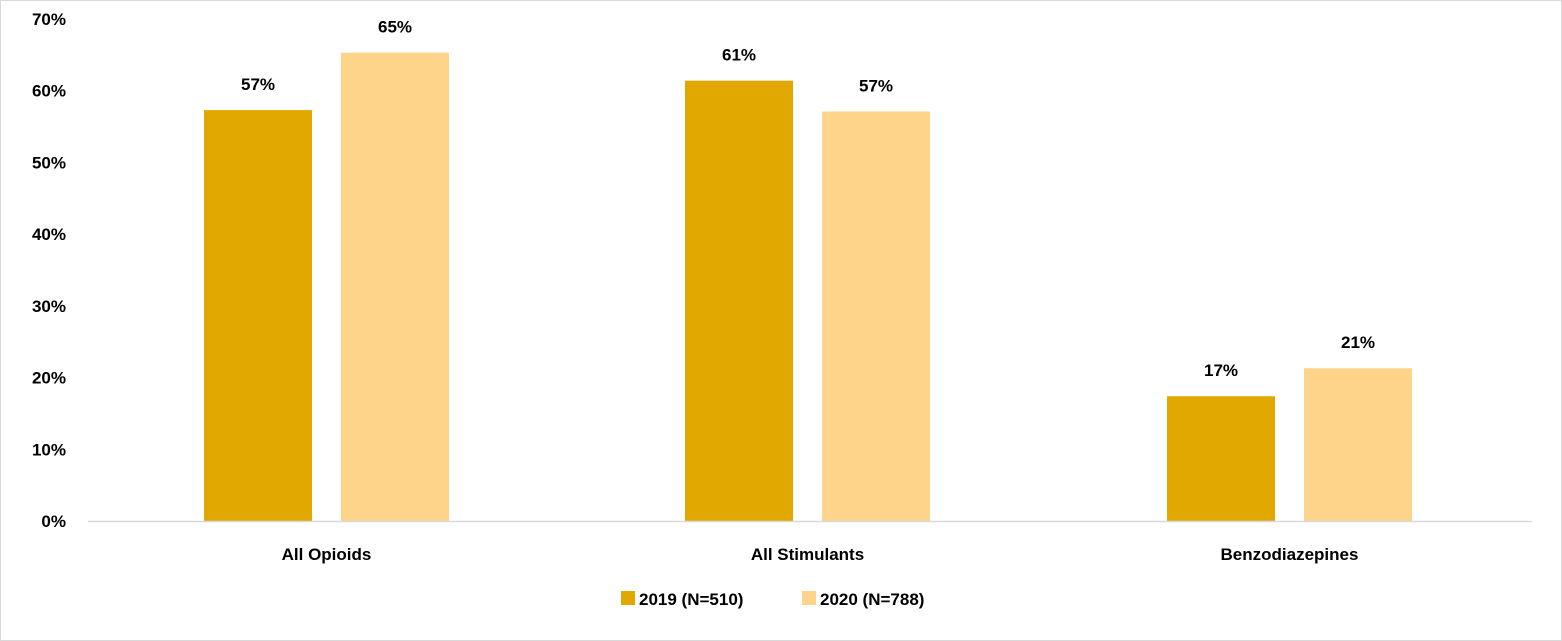 Image resolution: width=1562 pixels, height=641 pixels. What do you see at coordinates (49, 162) in the screenshot?
I see `y-tick-label: 50%` at bounding box center [49, 162].